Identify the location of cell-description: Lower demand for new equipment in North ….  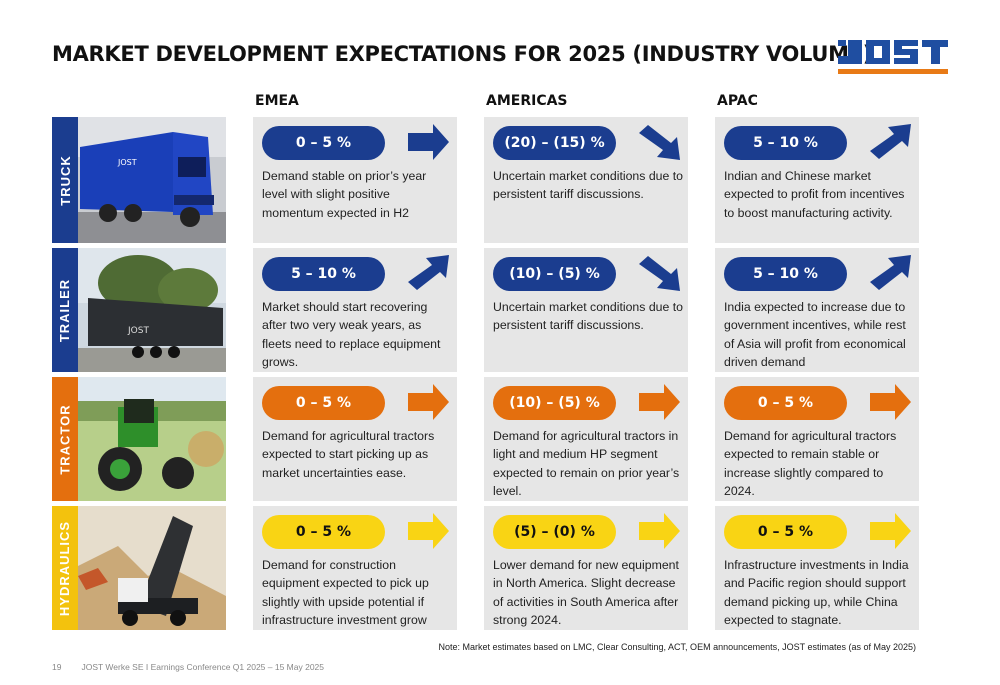
(586, 592).